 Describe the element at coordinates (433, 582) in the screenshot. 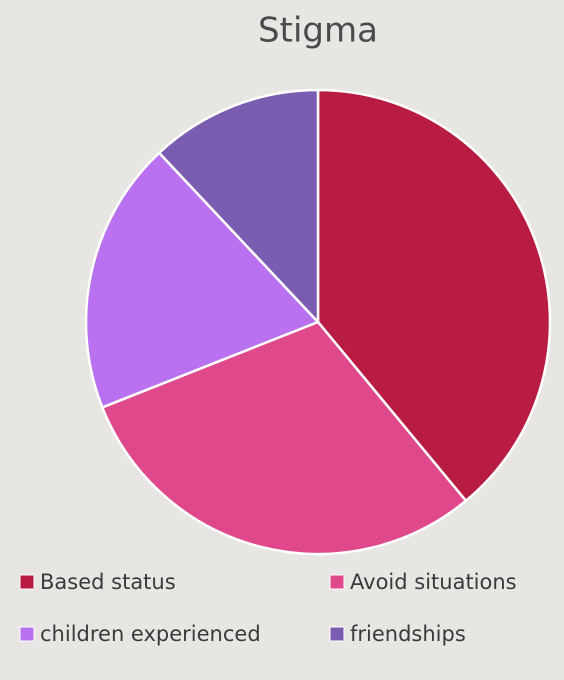

I see `legend-label: Avoid situations` at that location.